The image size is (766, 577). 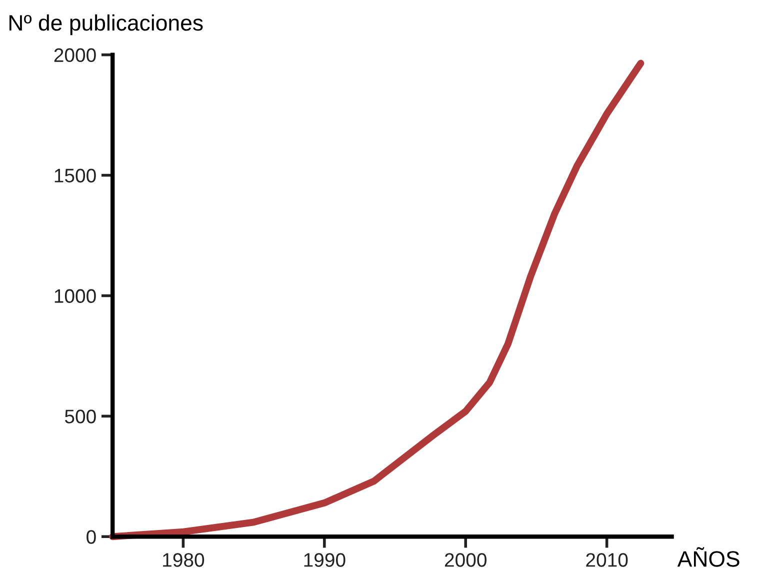 I want to click on x-tick-label: 2010, so click(x=607, y=560).